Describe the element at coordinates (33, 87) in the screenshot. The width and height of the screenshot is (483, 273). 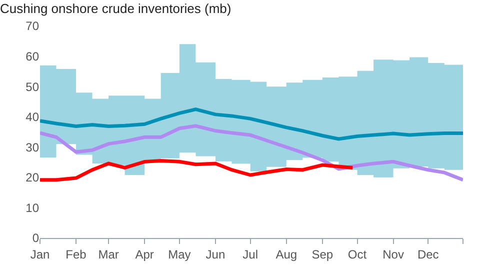
I see `y-tick-label: 50` at that location.